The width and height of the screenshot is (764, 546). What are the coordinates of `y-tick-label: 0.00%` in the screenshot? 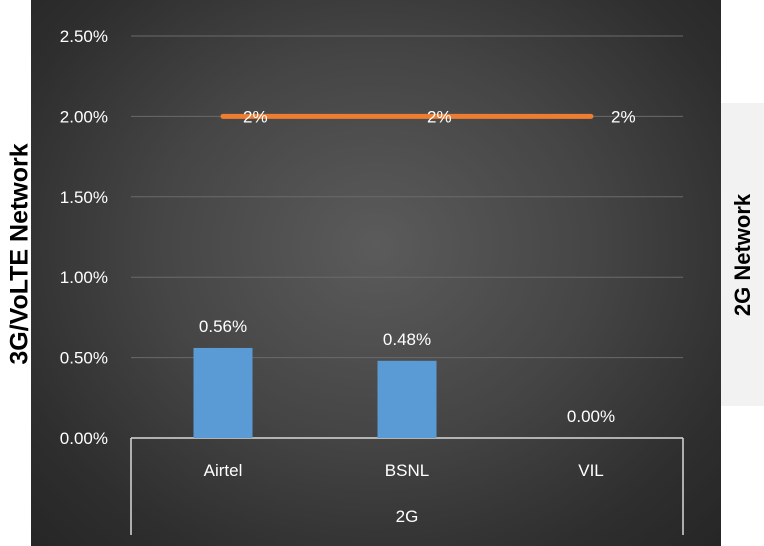 It's located at (84, 438).